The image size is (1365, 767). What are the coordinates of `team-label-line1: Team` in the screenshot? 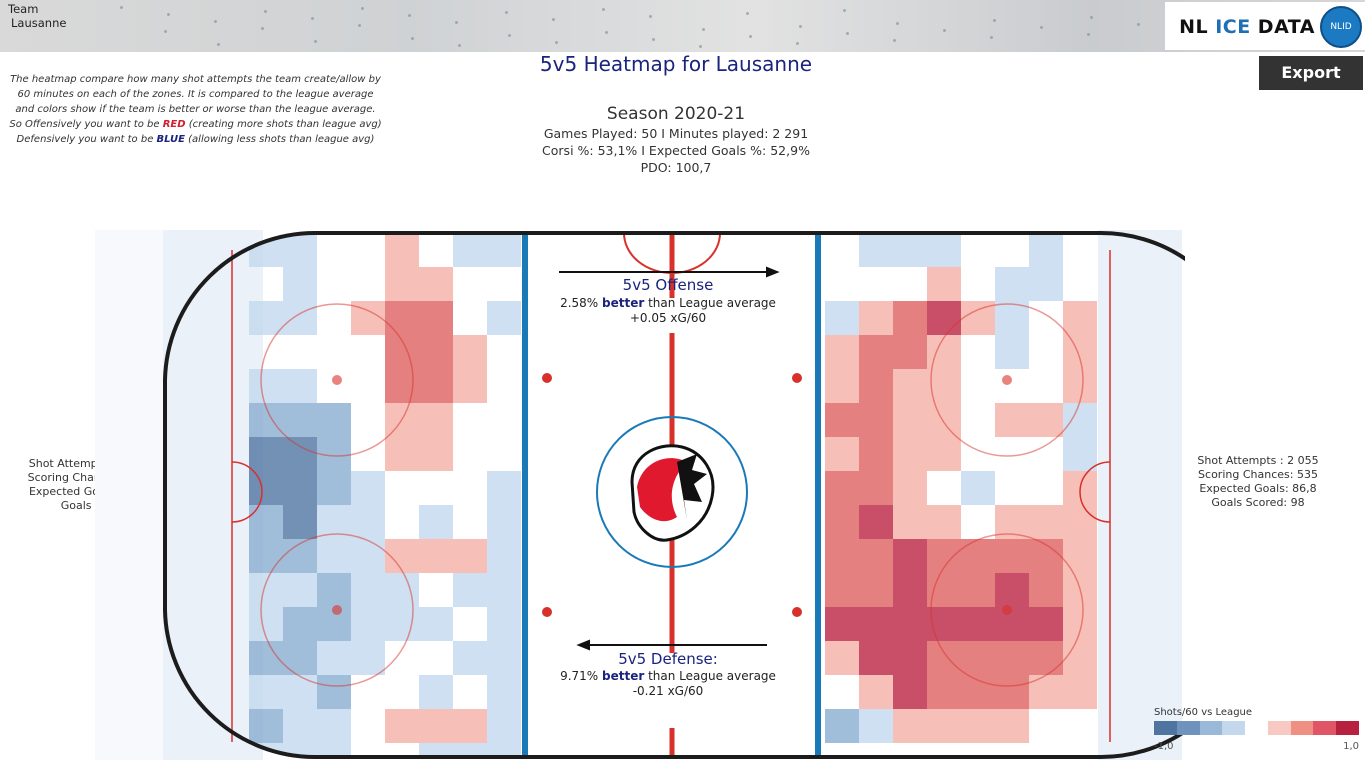 It's located at (23, 9).